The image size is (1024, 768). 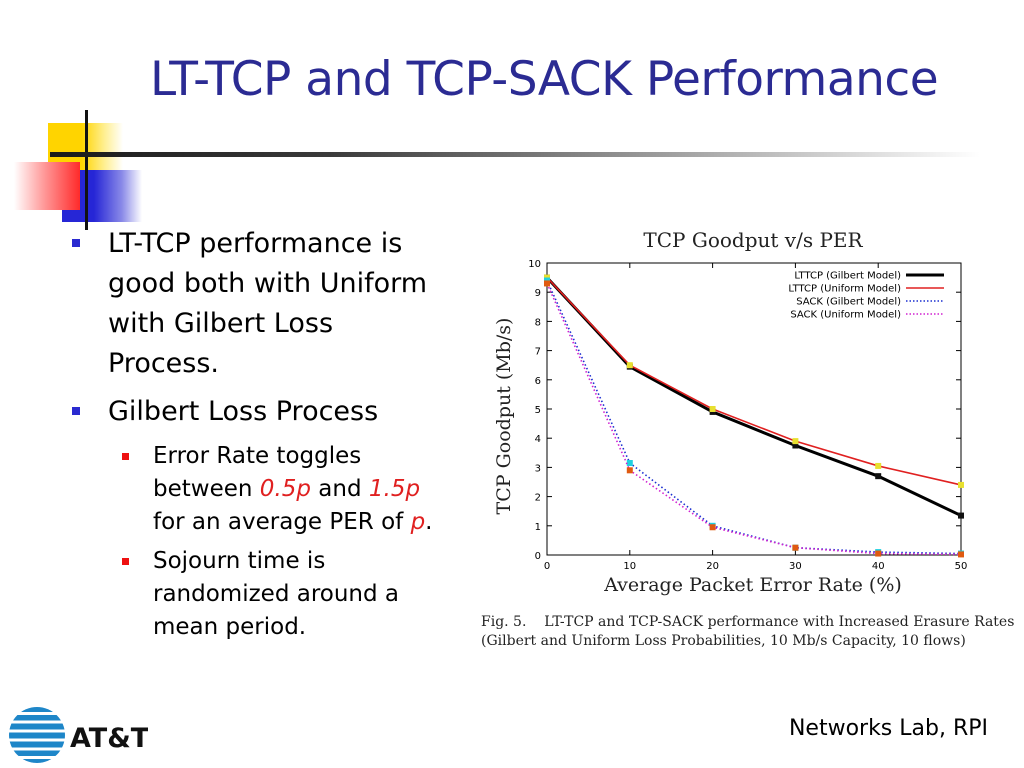 I want to click on bullet-line: Process., so click(x=164, y=363).